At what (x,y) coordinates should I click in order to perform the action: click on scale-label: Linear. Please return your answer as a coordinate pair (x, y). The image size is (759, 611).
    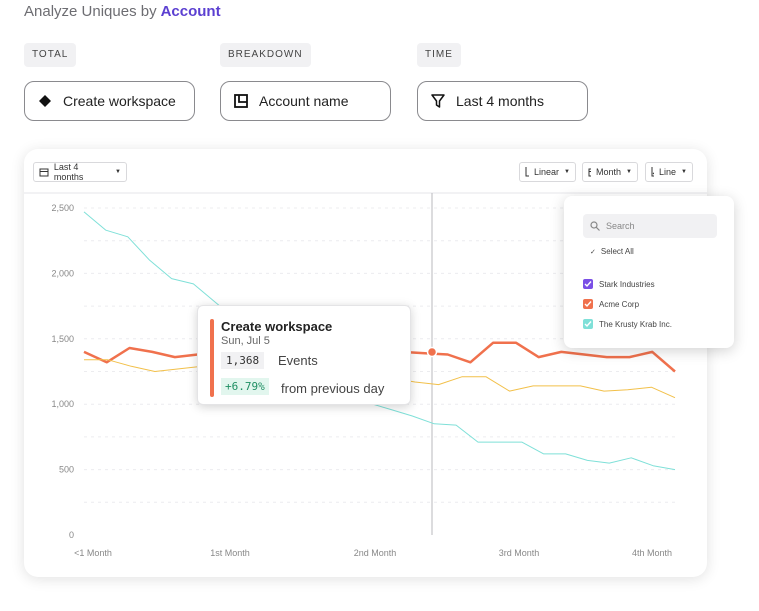
    Looking at the image, I should click on (547, 172).